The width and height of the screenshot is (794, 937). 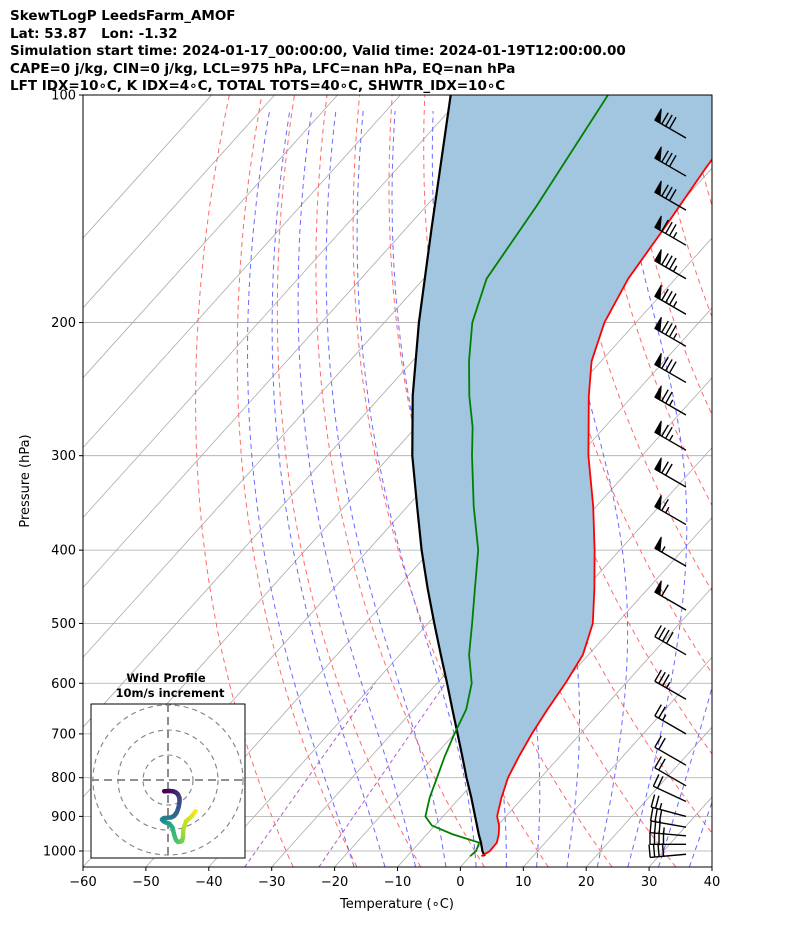 I want to click on y-tick-label: 400, so click(x=63, y=551).